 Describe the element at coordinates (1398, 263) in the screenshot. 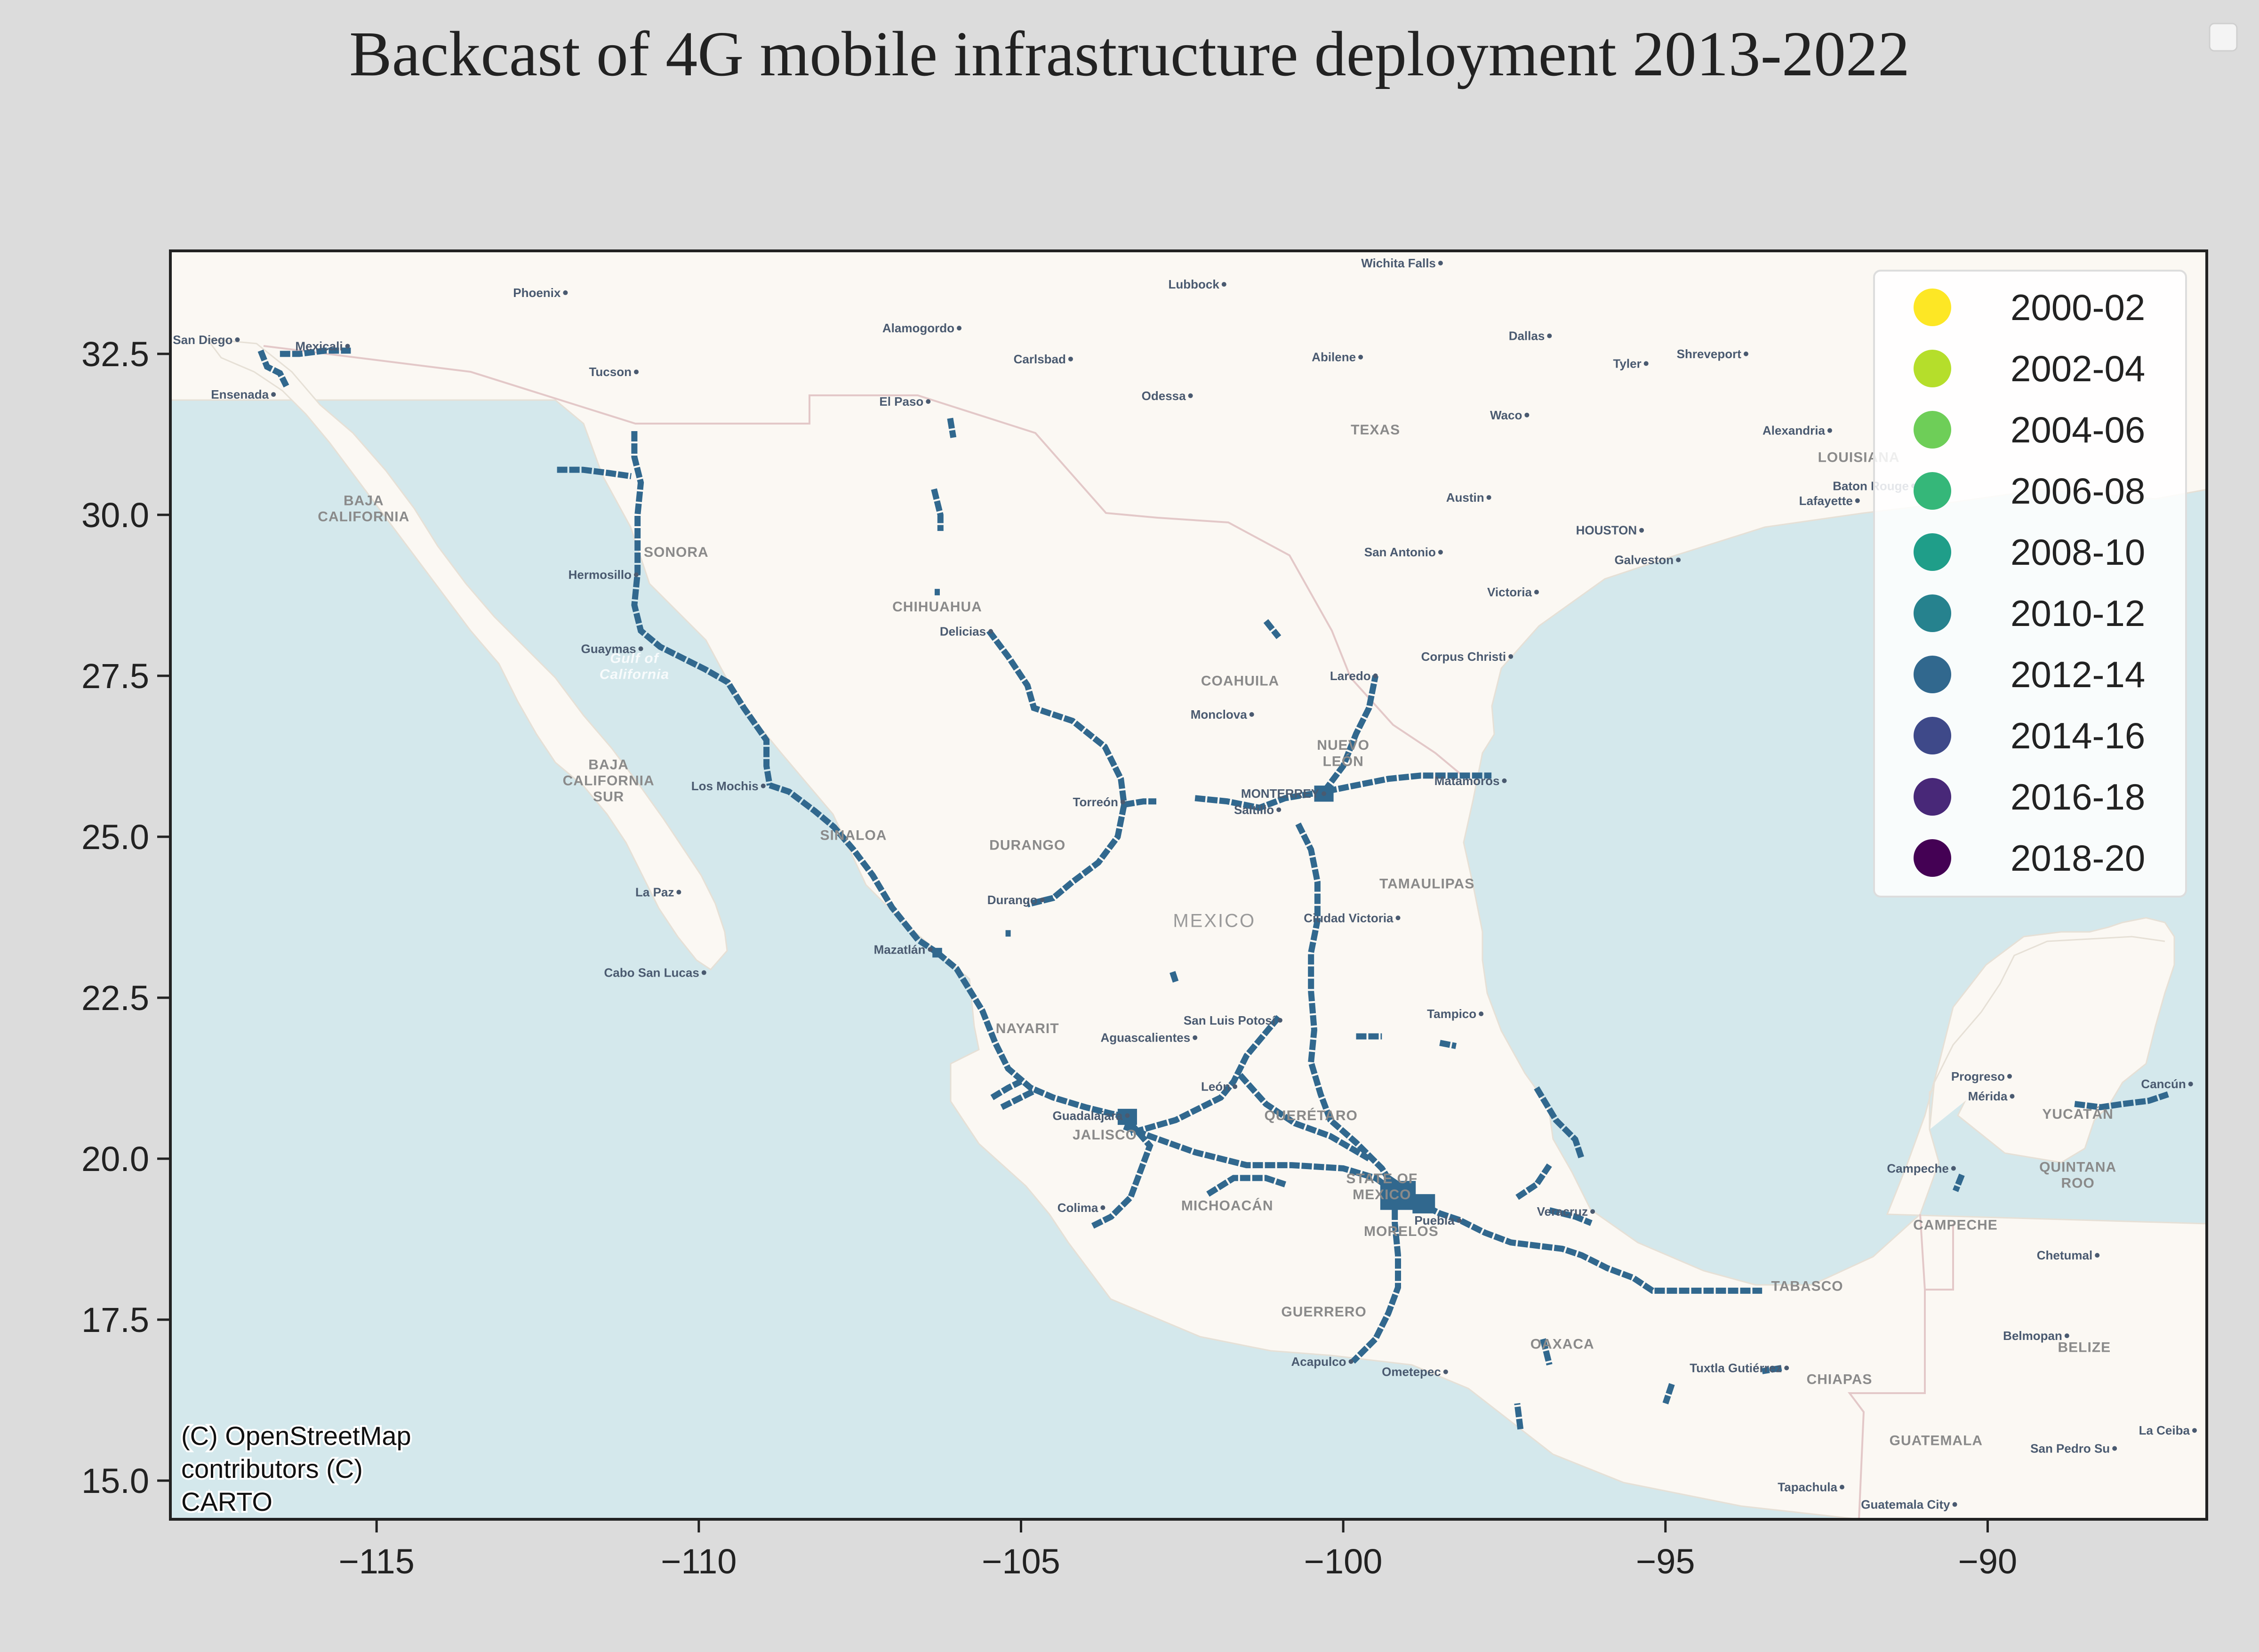

I see `place-label: Wichita Falls` at that location.